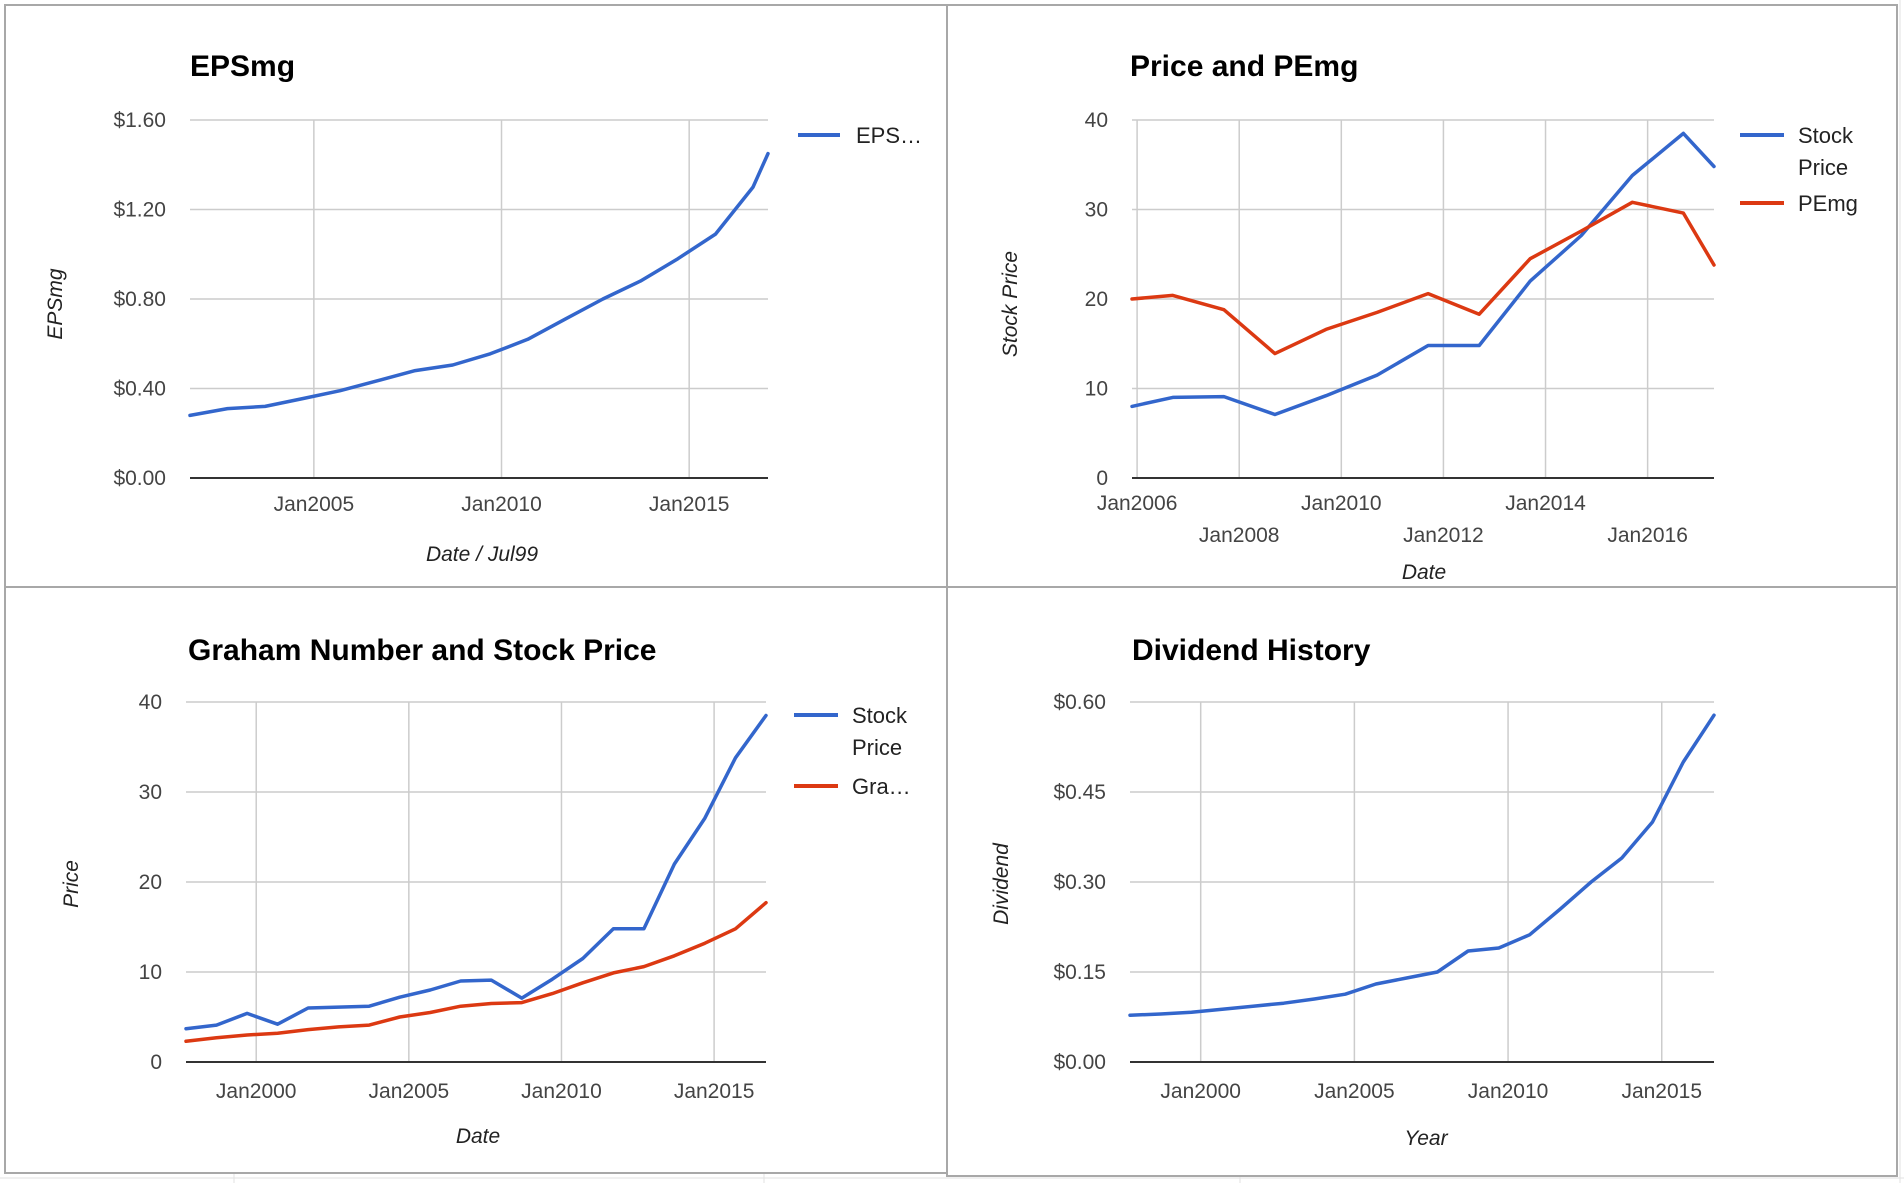  I want to click on y-tick-label: $0.30, so click(1079, 882).